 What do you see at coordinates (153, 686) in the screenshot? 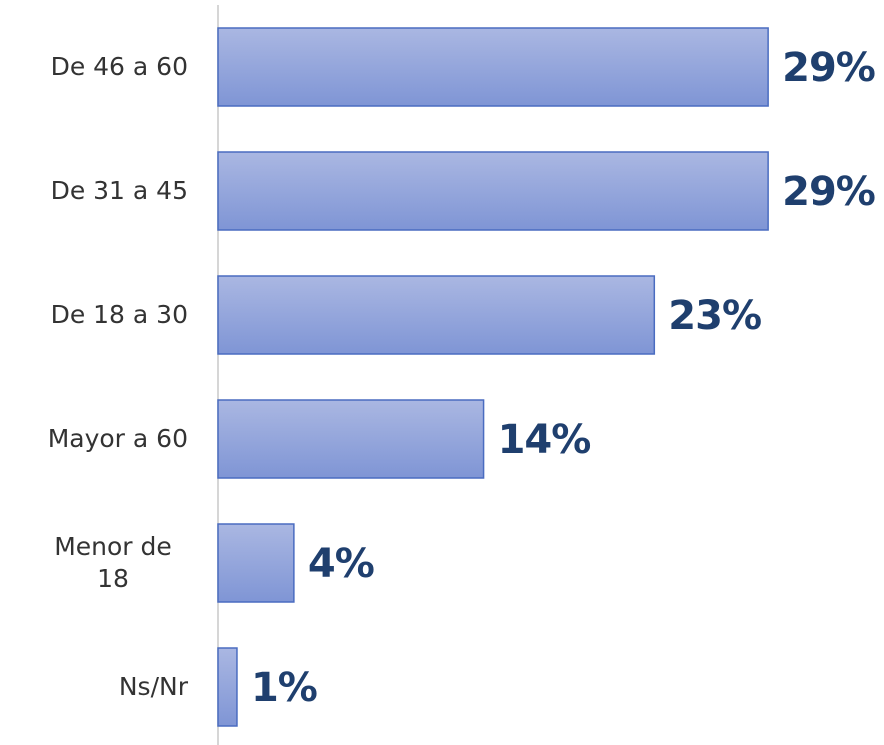
I see `category-label: Ns/Nr` at bounding box center [153, 686].